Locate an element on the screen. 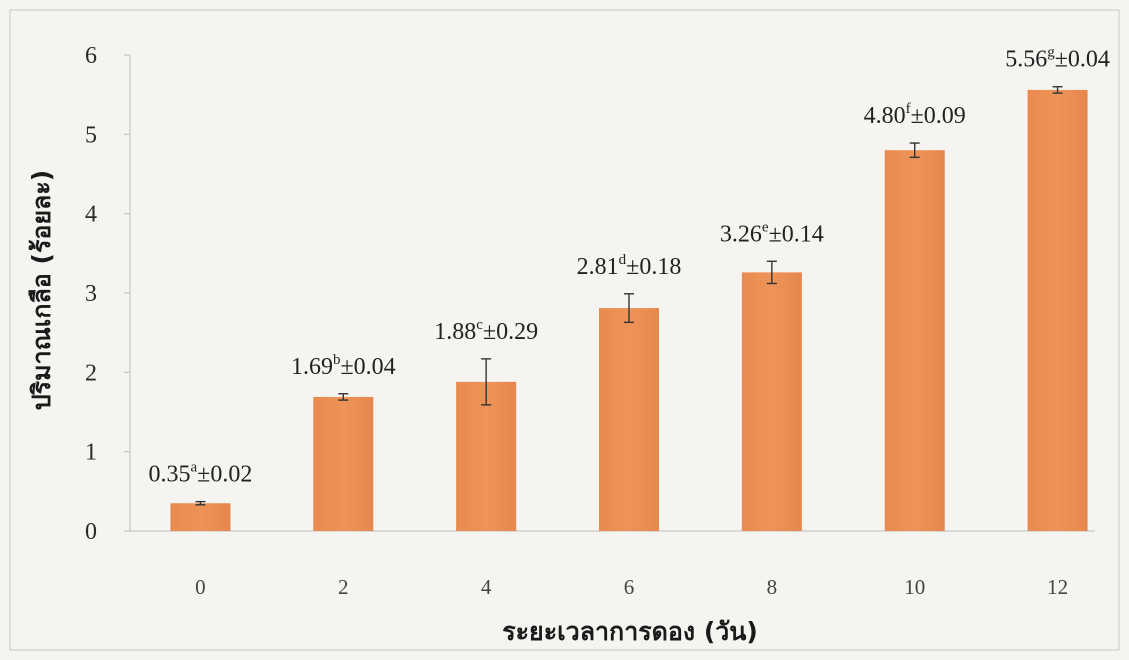 The image size is (1129, 660). x-tick-label: 10 is located at coordinates (914, 587).